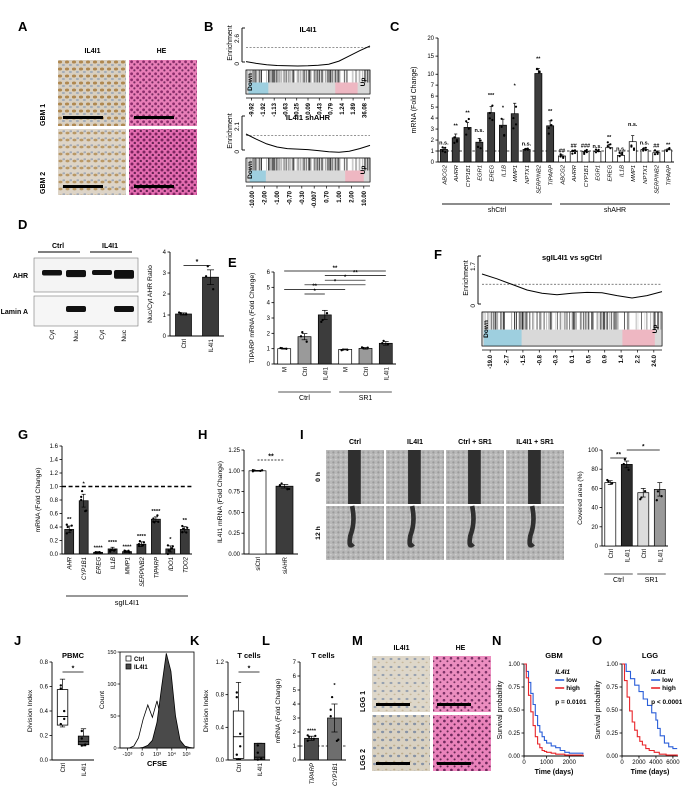 The image size is (682, 804). What do you see at coordinates (44, 737) in the screenshot?
I see `y-tick: 0.2` at bounding box center [44, 737].